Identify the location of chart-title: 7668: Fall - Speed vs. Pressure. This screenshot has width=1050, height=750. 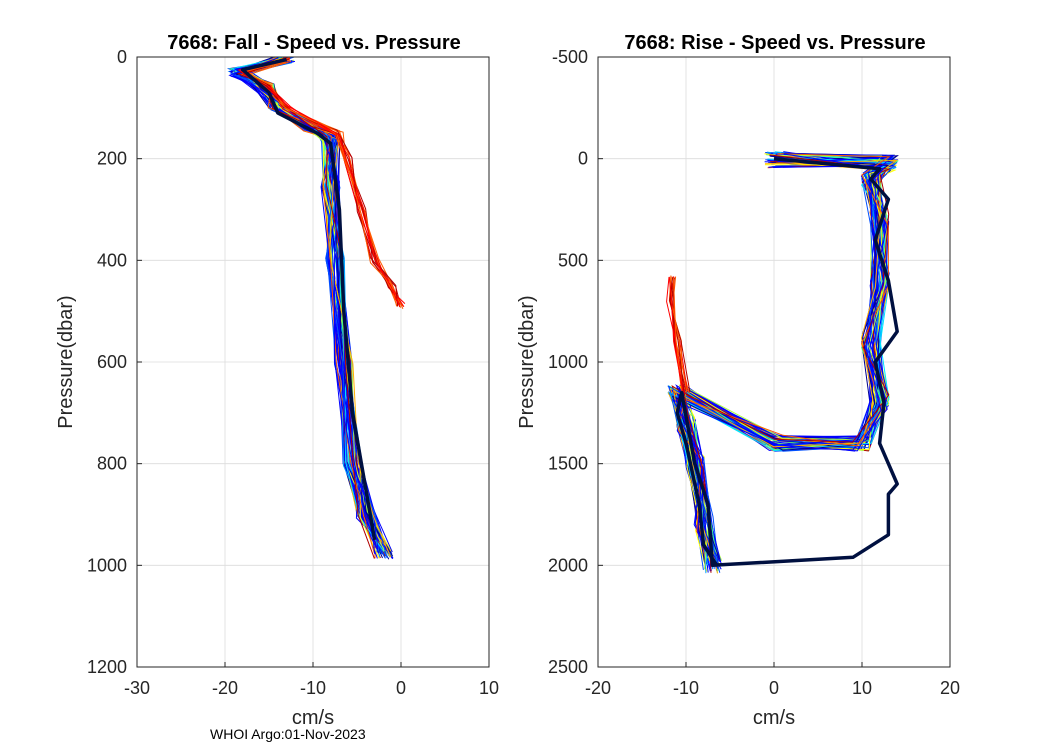
(314, 43).